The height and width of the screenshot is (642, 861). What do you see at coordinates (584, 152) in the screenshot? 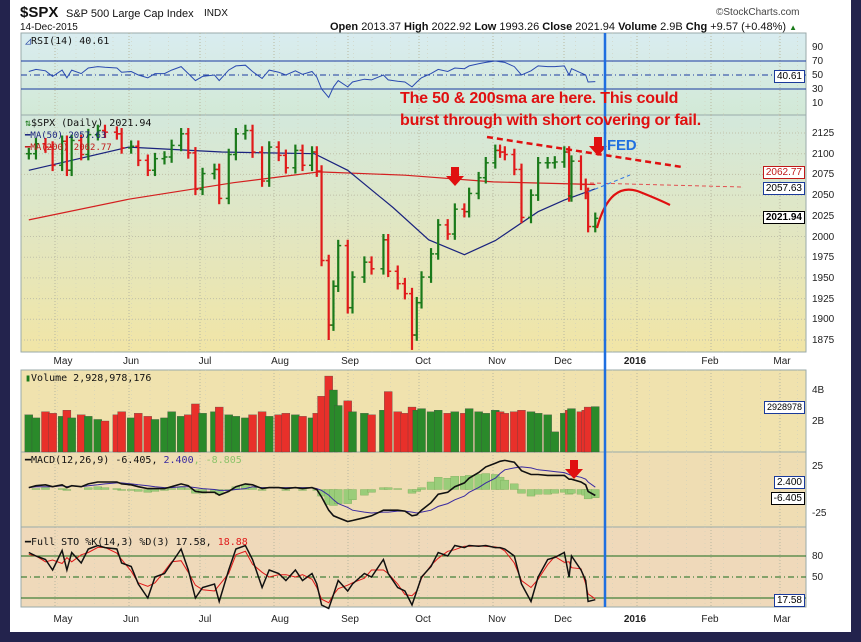
I see `resistance-trendline` at bounding box center [584, 152].